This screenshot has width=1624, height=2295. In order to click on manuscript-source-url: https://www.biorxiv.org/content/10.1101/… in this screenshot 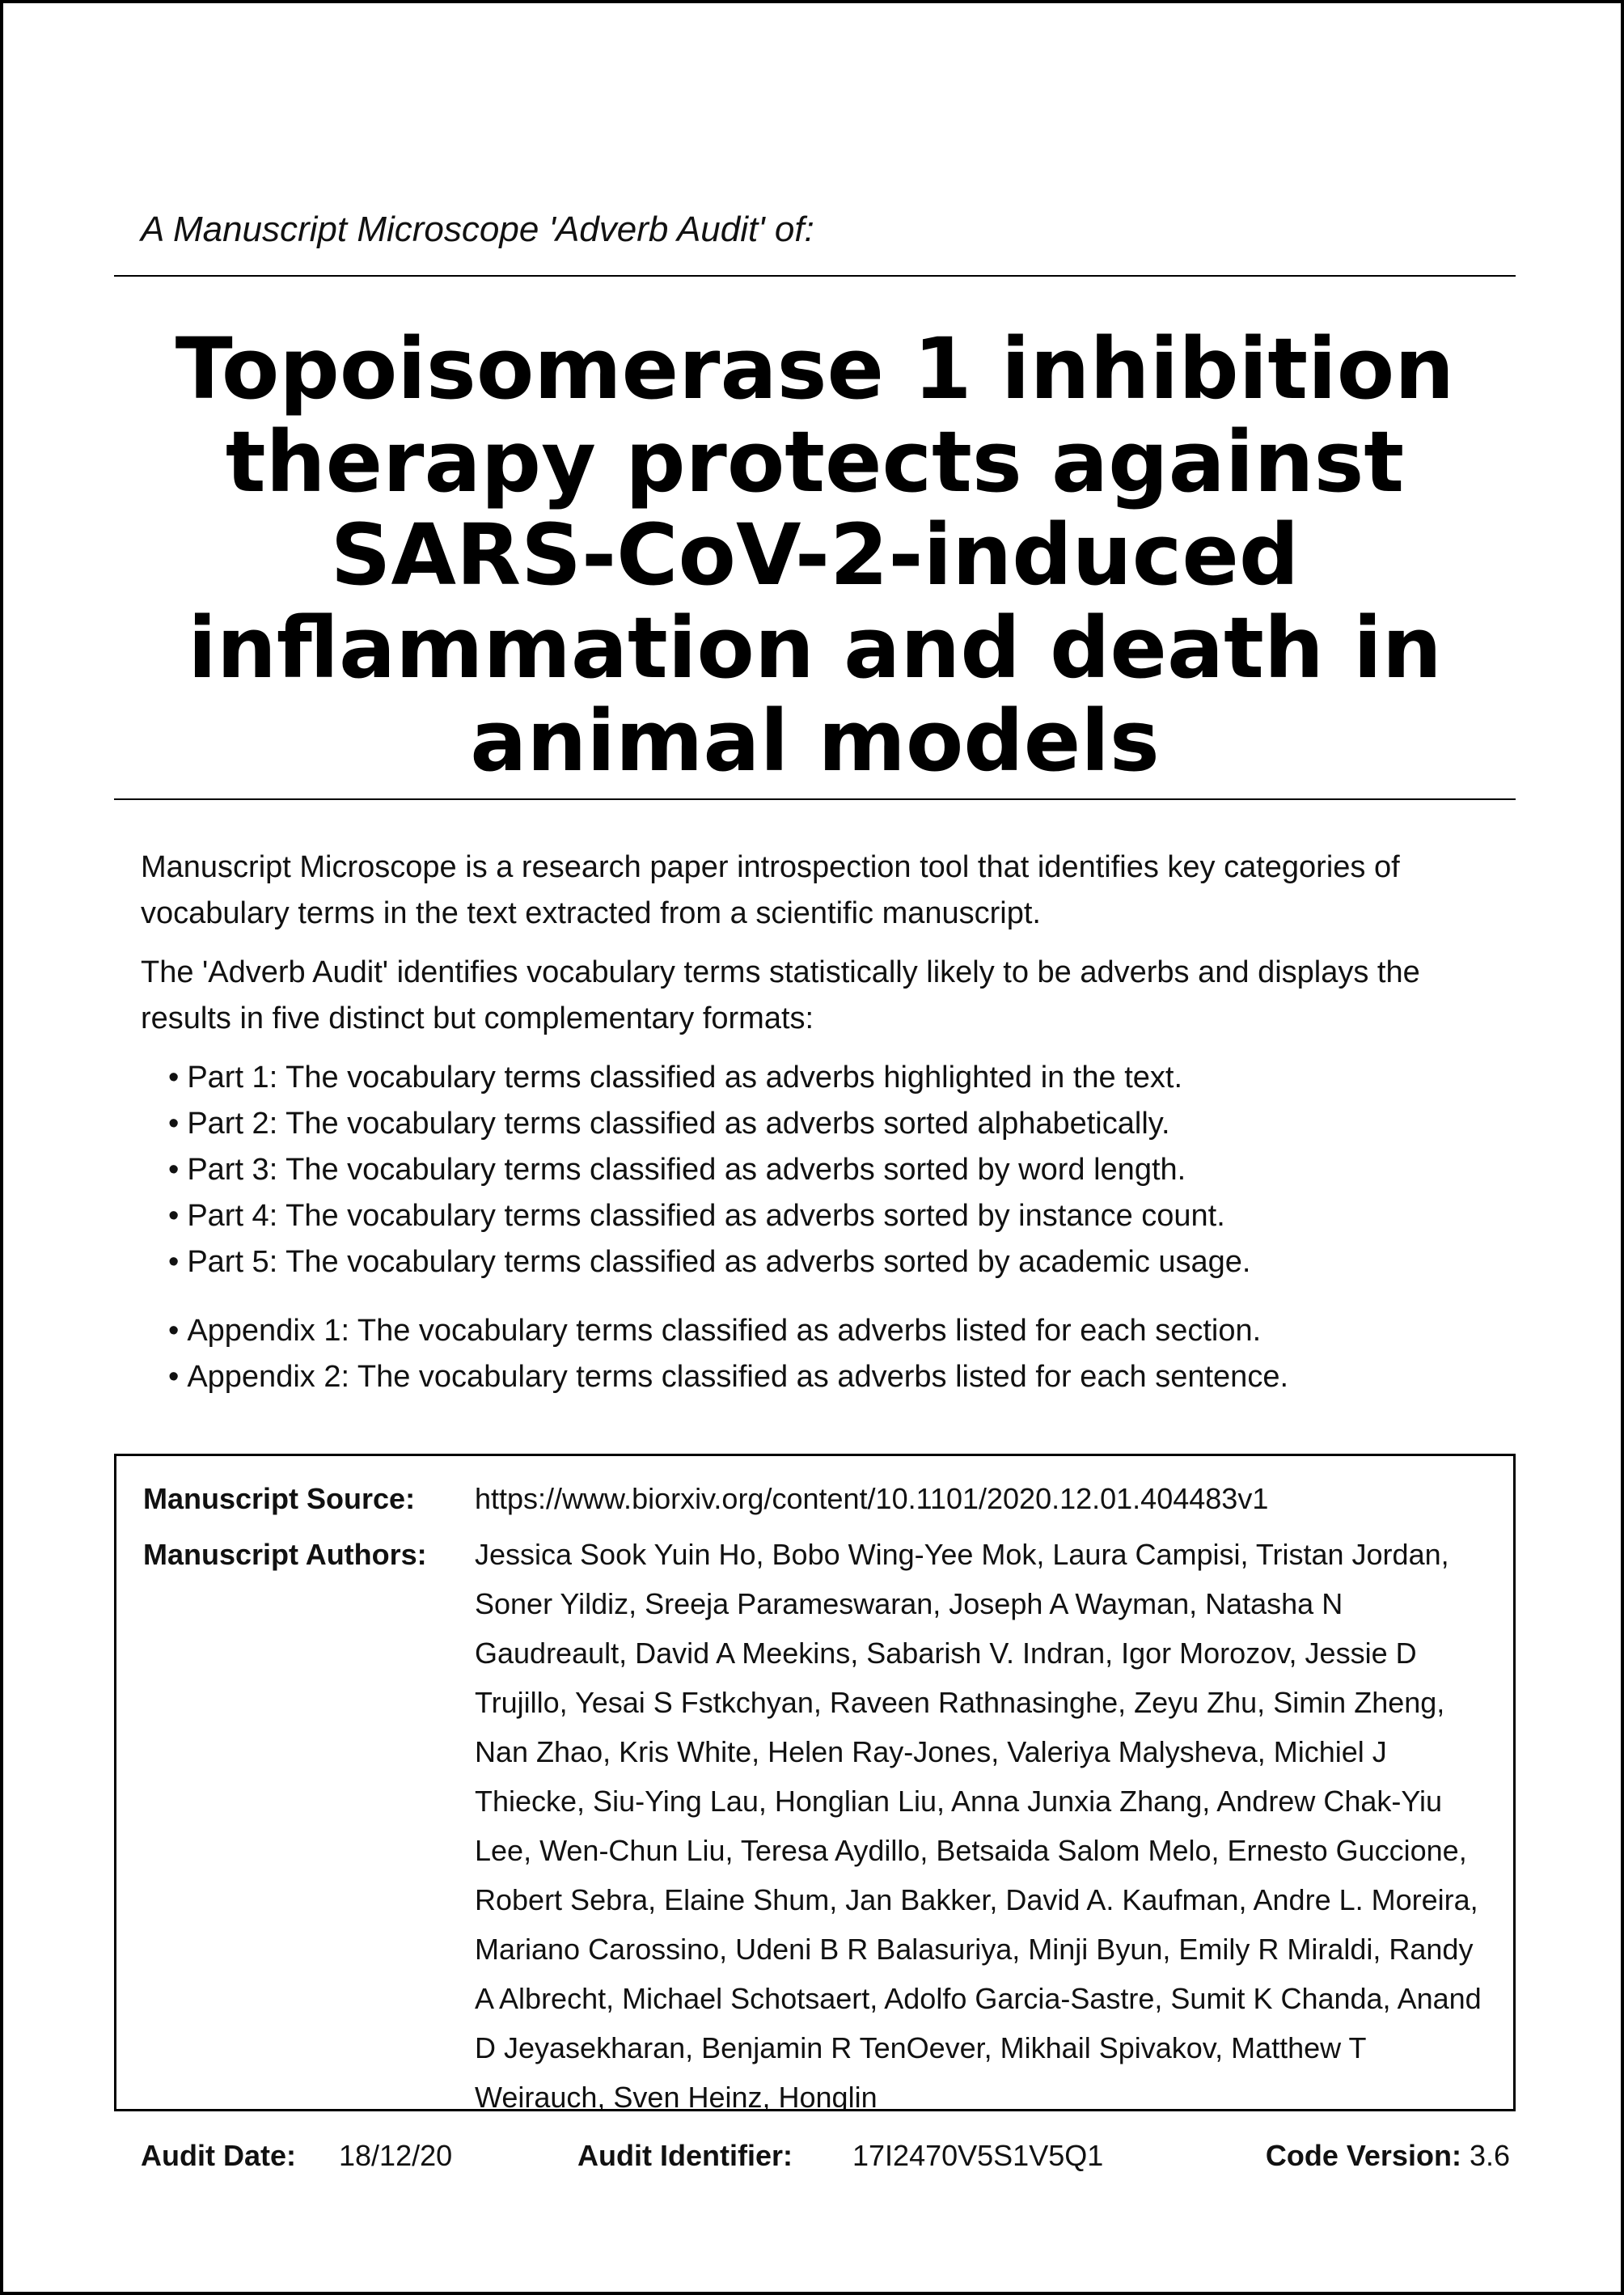, I will do `click(872, 1498)`.